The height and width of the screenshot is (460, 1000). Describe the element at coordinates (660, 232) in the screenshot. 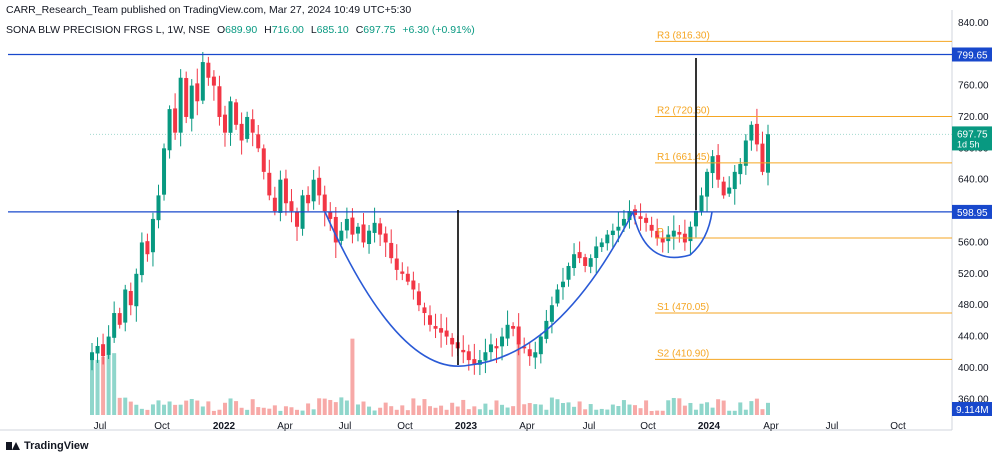

I see `pivot-label: P` at that location.